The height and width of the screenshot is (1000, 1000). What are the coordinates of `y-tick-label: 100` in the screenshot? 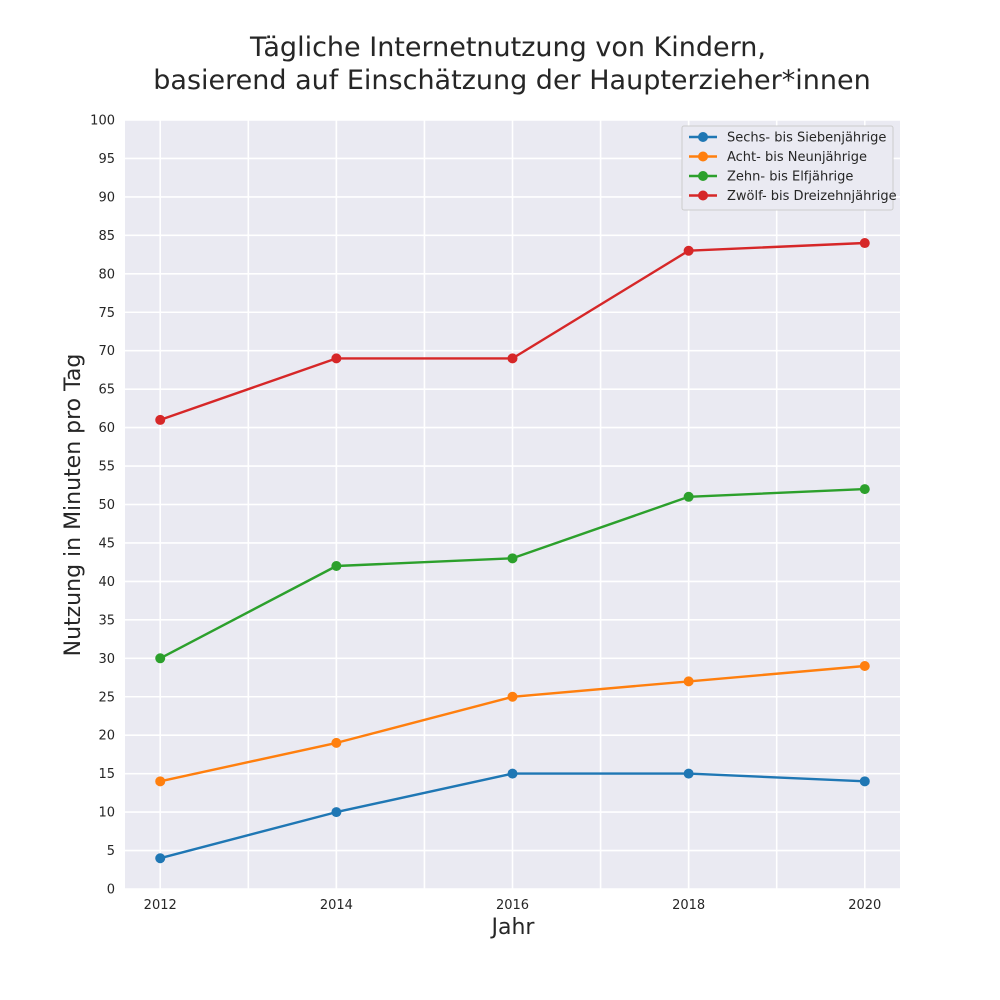 It's located at (102, 121).